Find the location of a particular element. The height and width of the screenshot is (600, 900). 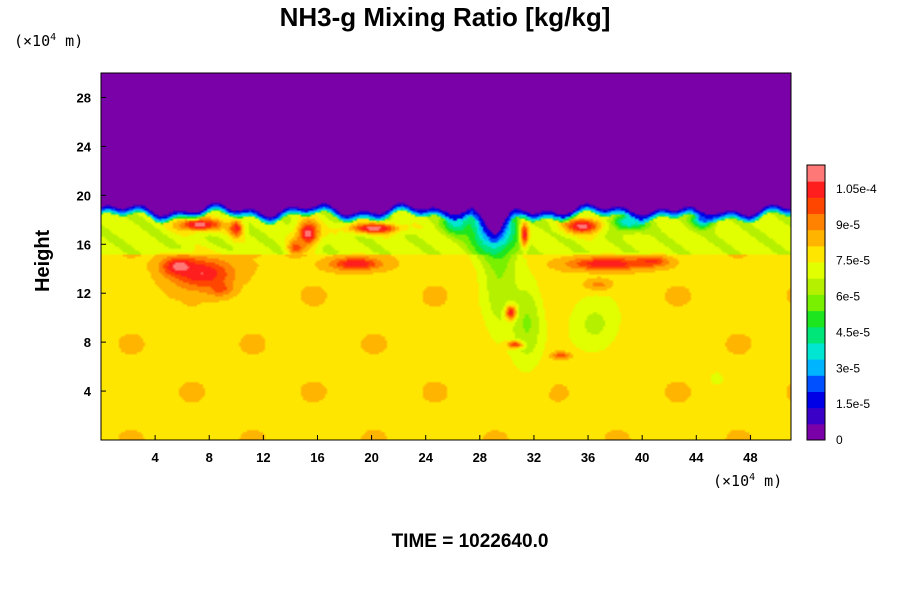

x-tick-label: 12 is located at coordinates (263, 457).